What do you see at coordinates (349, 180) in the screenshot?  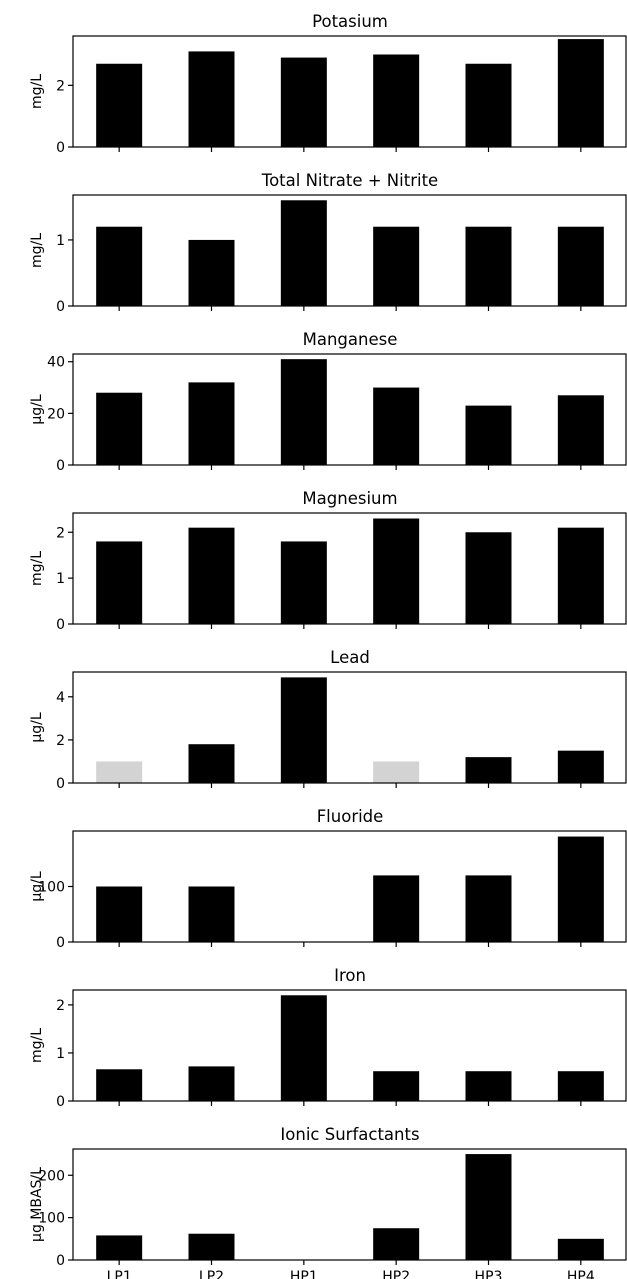 I see `chart-title: Total Nitrate + Nitrite` at bounding box center [349, 180].